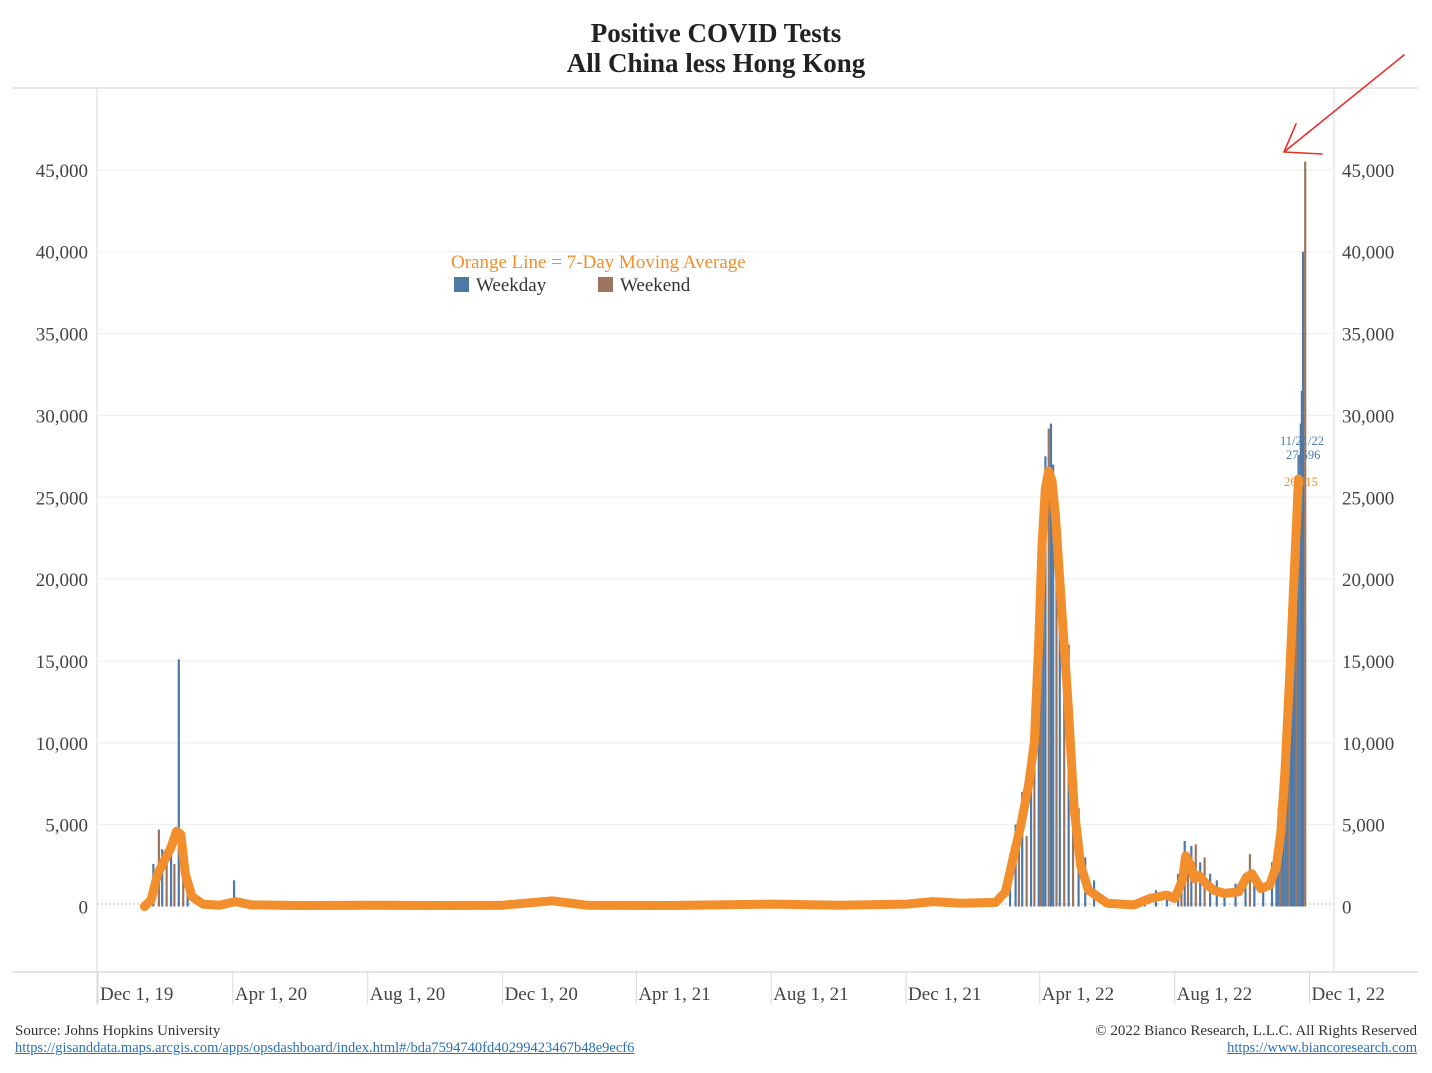 This screenshot has height=1073, width=1432. Describe the element at coordinates (136, 994) in the screenshot. I see `x-tick-label: Dec 1, 19` at that location.